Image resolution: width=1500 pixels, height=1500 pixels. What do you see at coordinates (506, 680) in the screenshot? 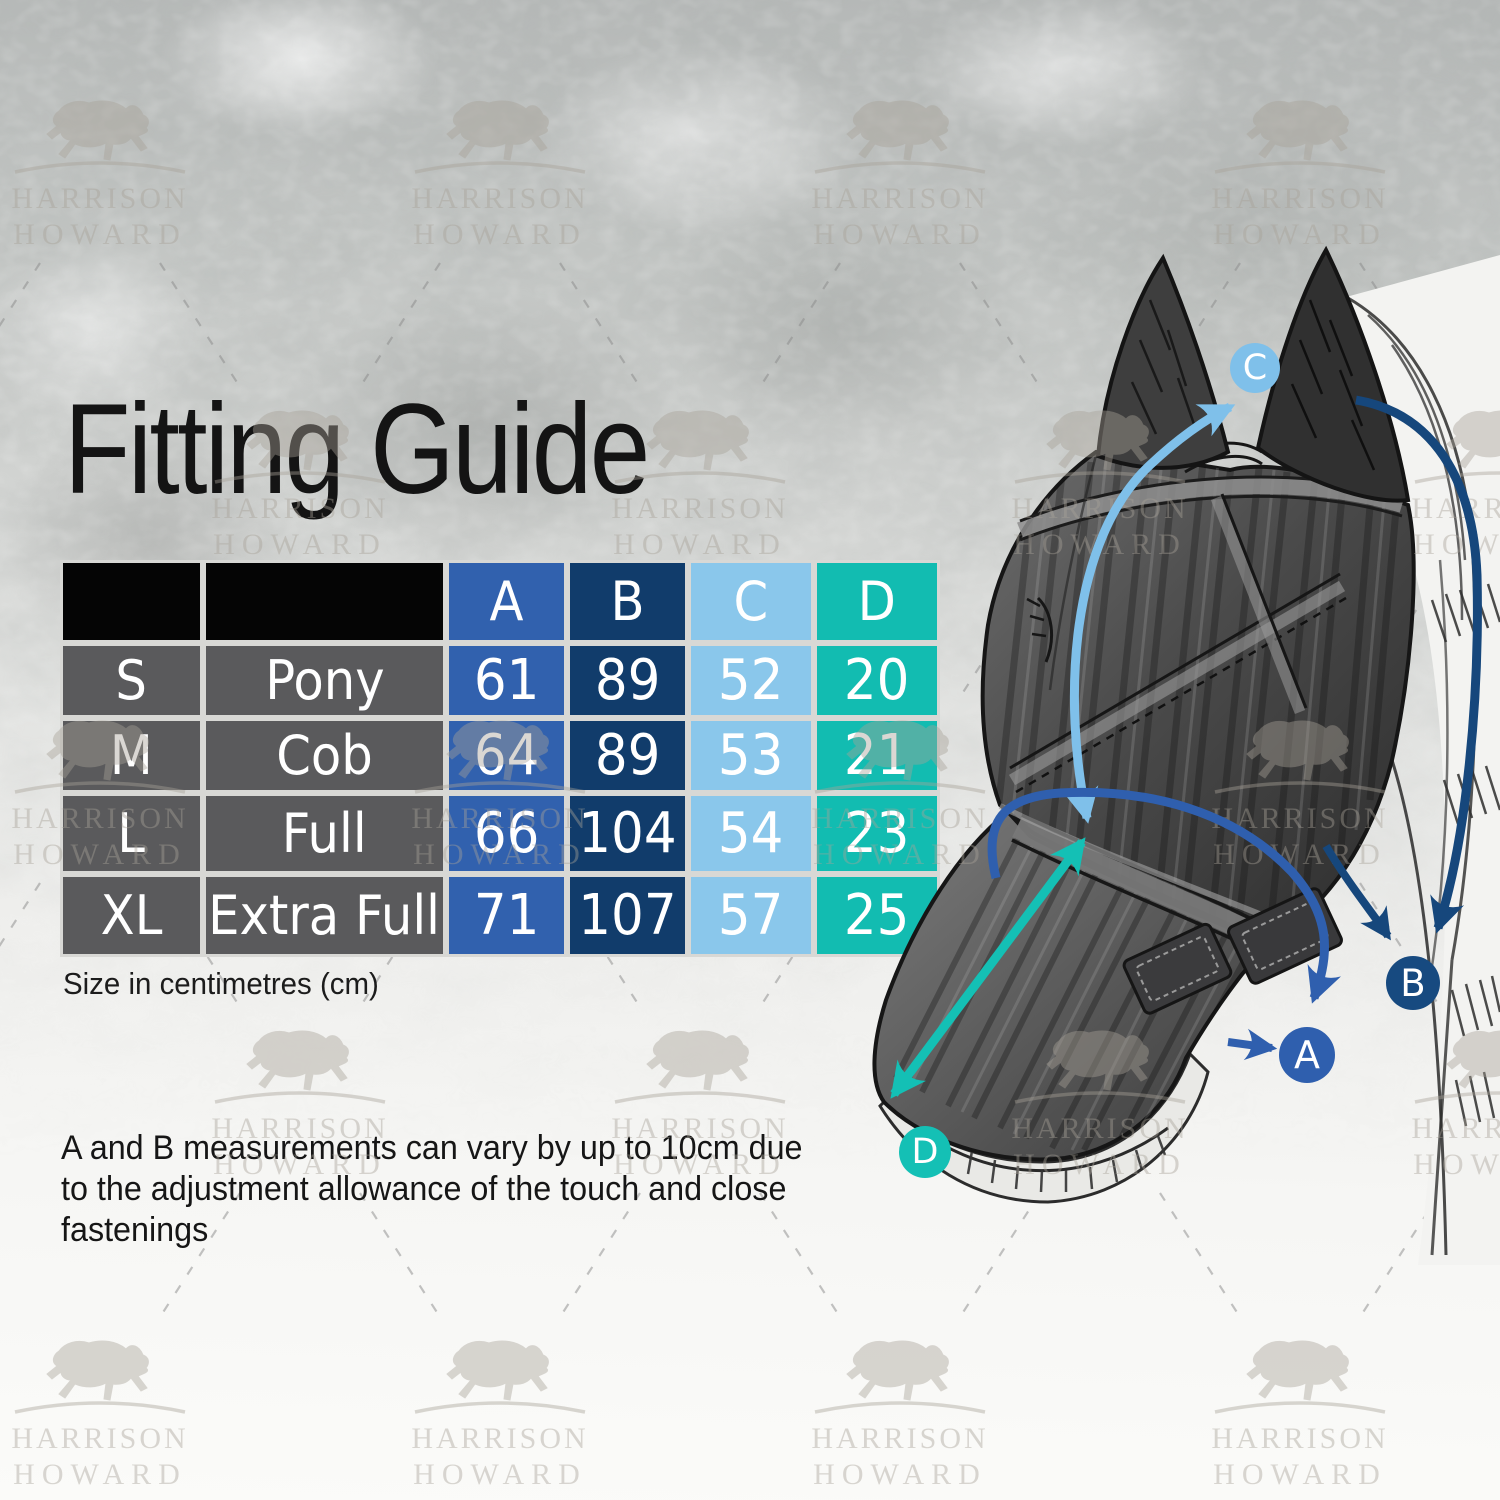
I see `value-cell: 61` at bounding box center [506, 680].